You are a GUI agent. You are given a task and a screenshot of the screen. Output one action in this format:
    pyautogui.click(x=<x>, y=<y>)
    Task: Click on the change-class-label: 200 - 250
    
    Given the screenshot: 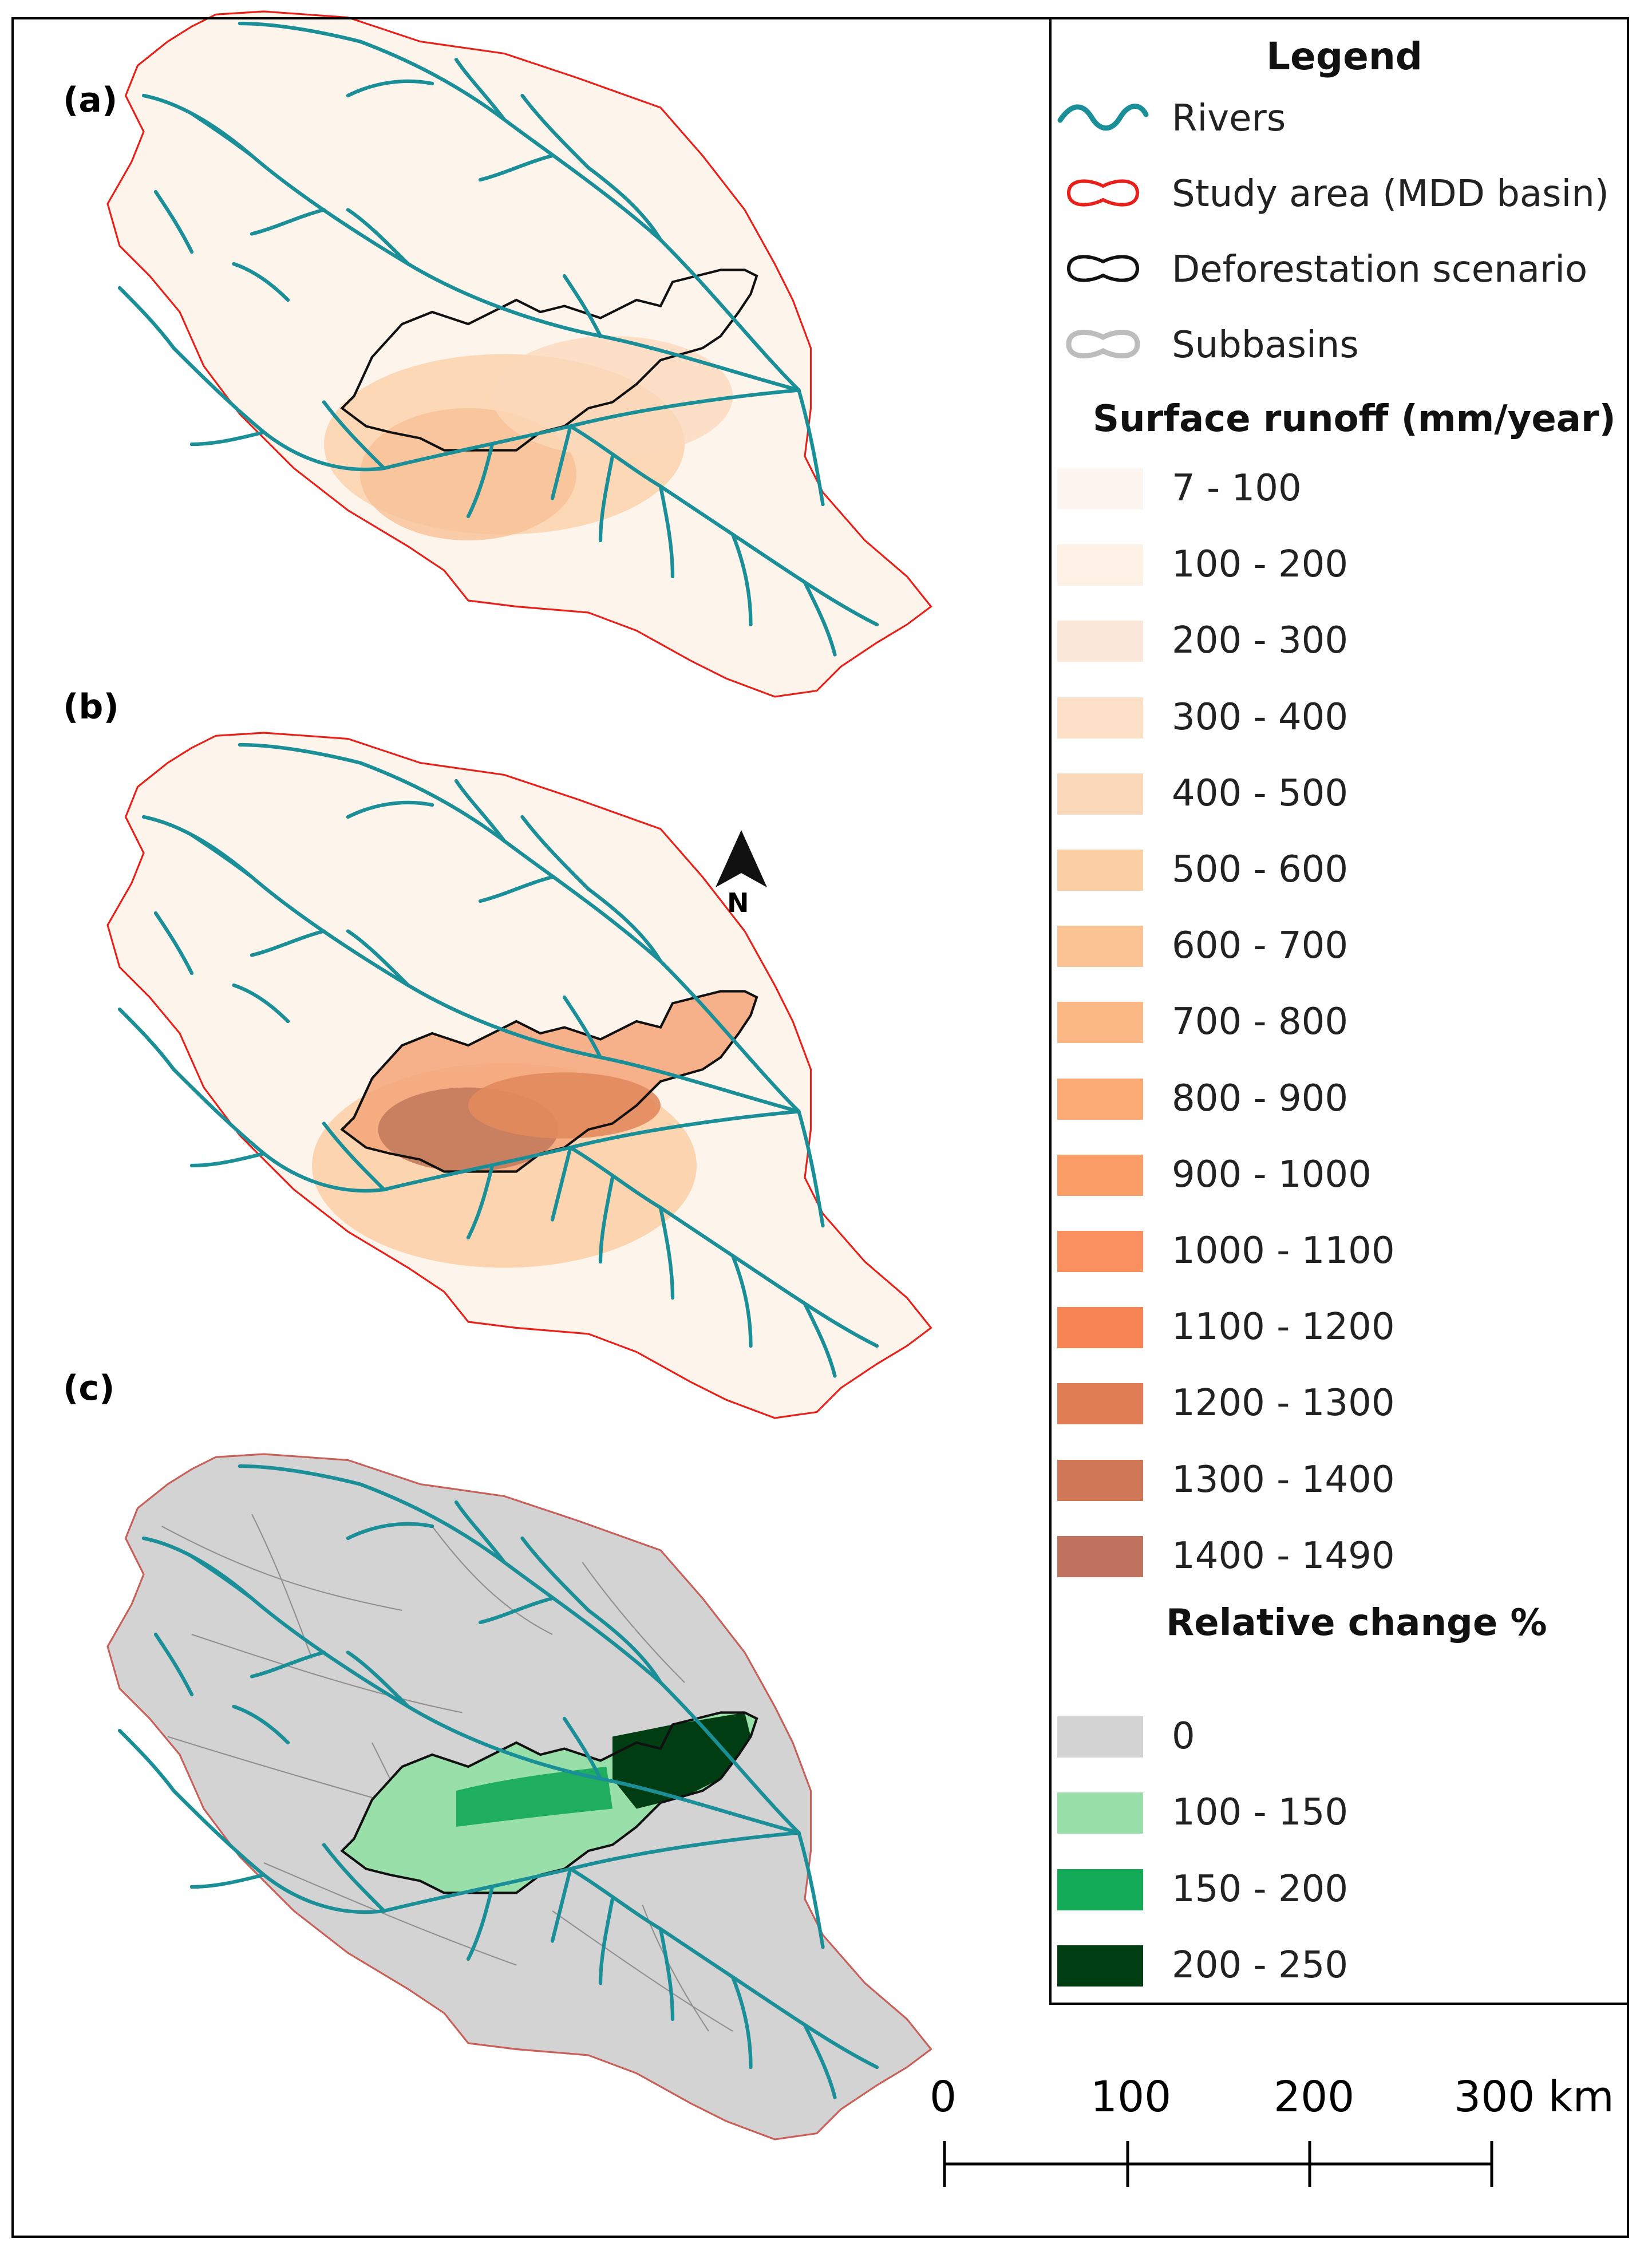 What is the action you would take?
    pyautogui.click(x=1260, y=1965)
    